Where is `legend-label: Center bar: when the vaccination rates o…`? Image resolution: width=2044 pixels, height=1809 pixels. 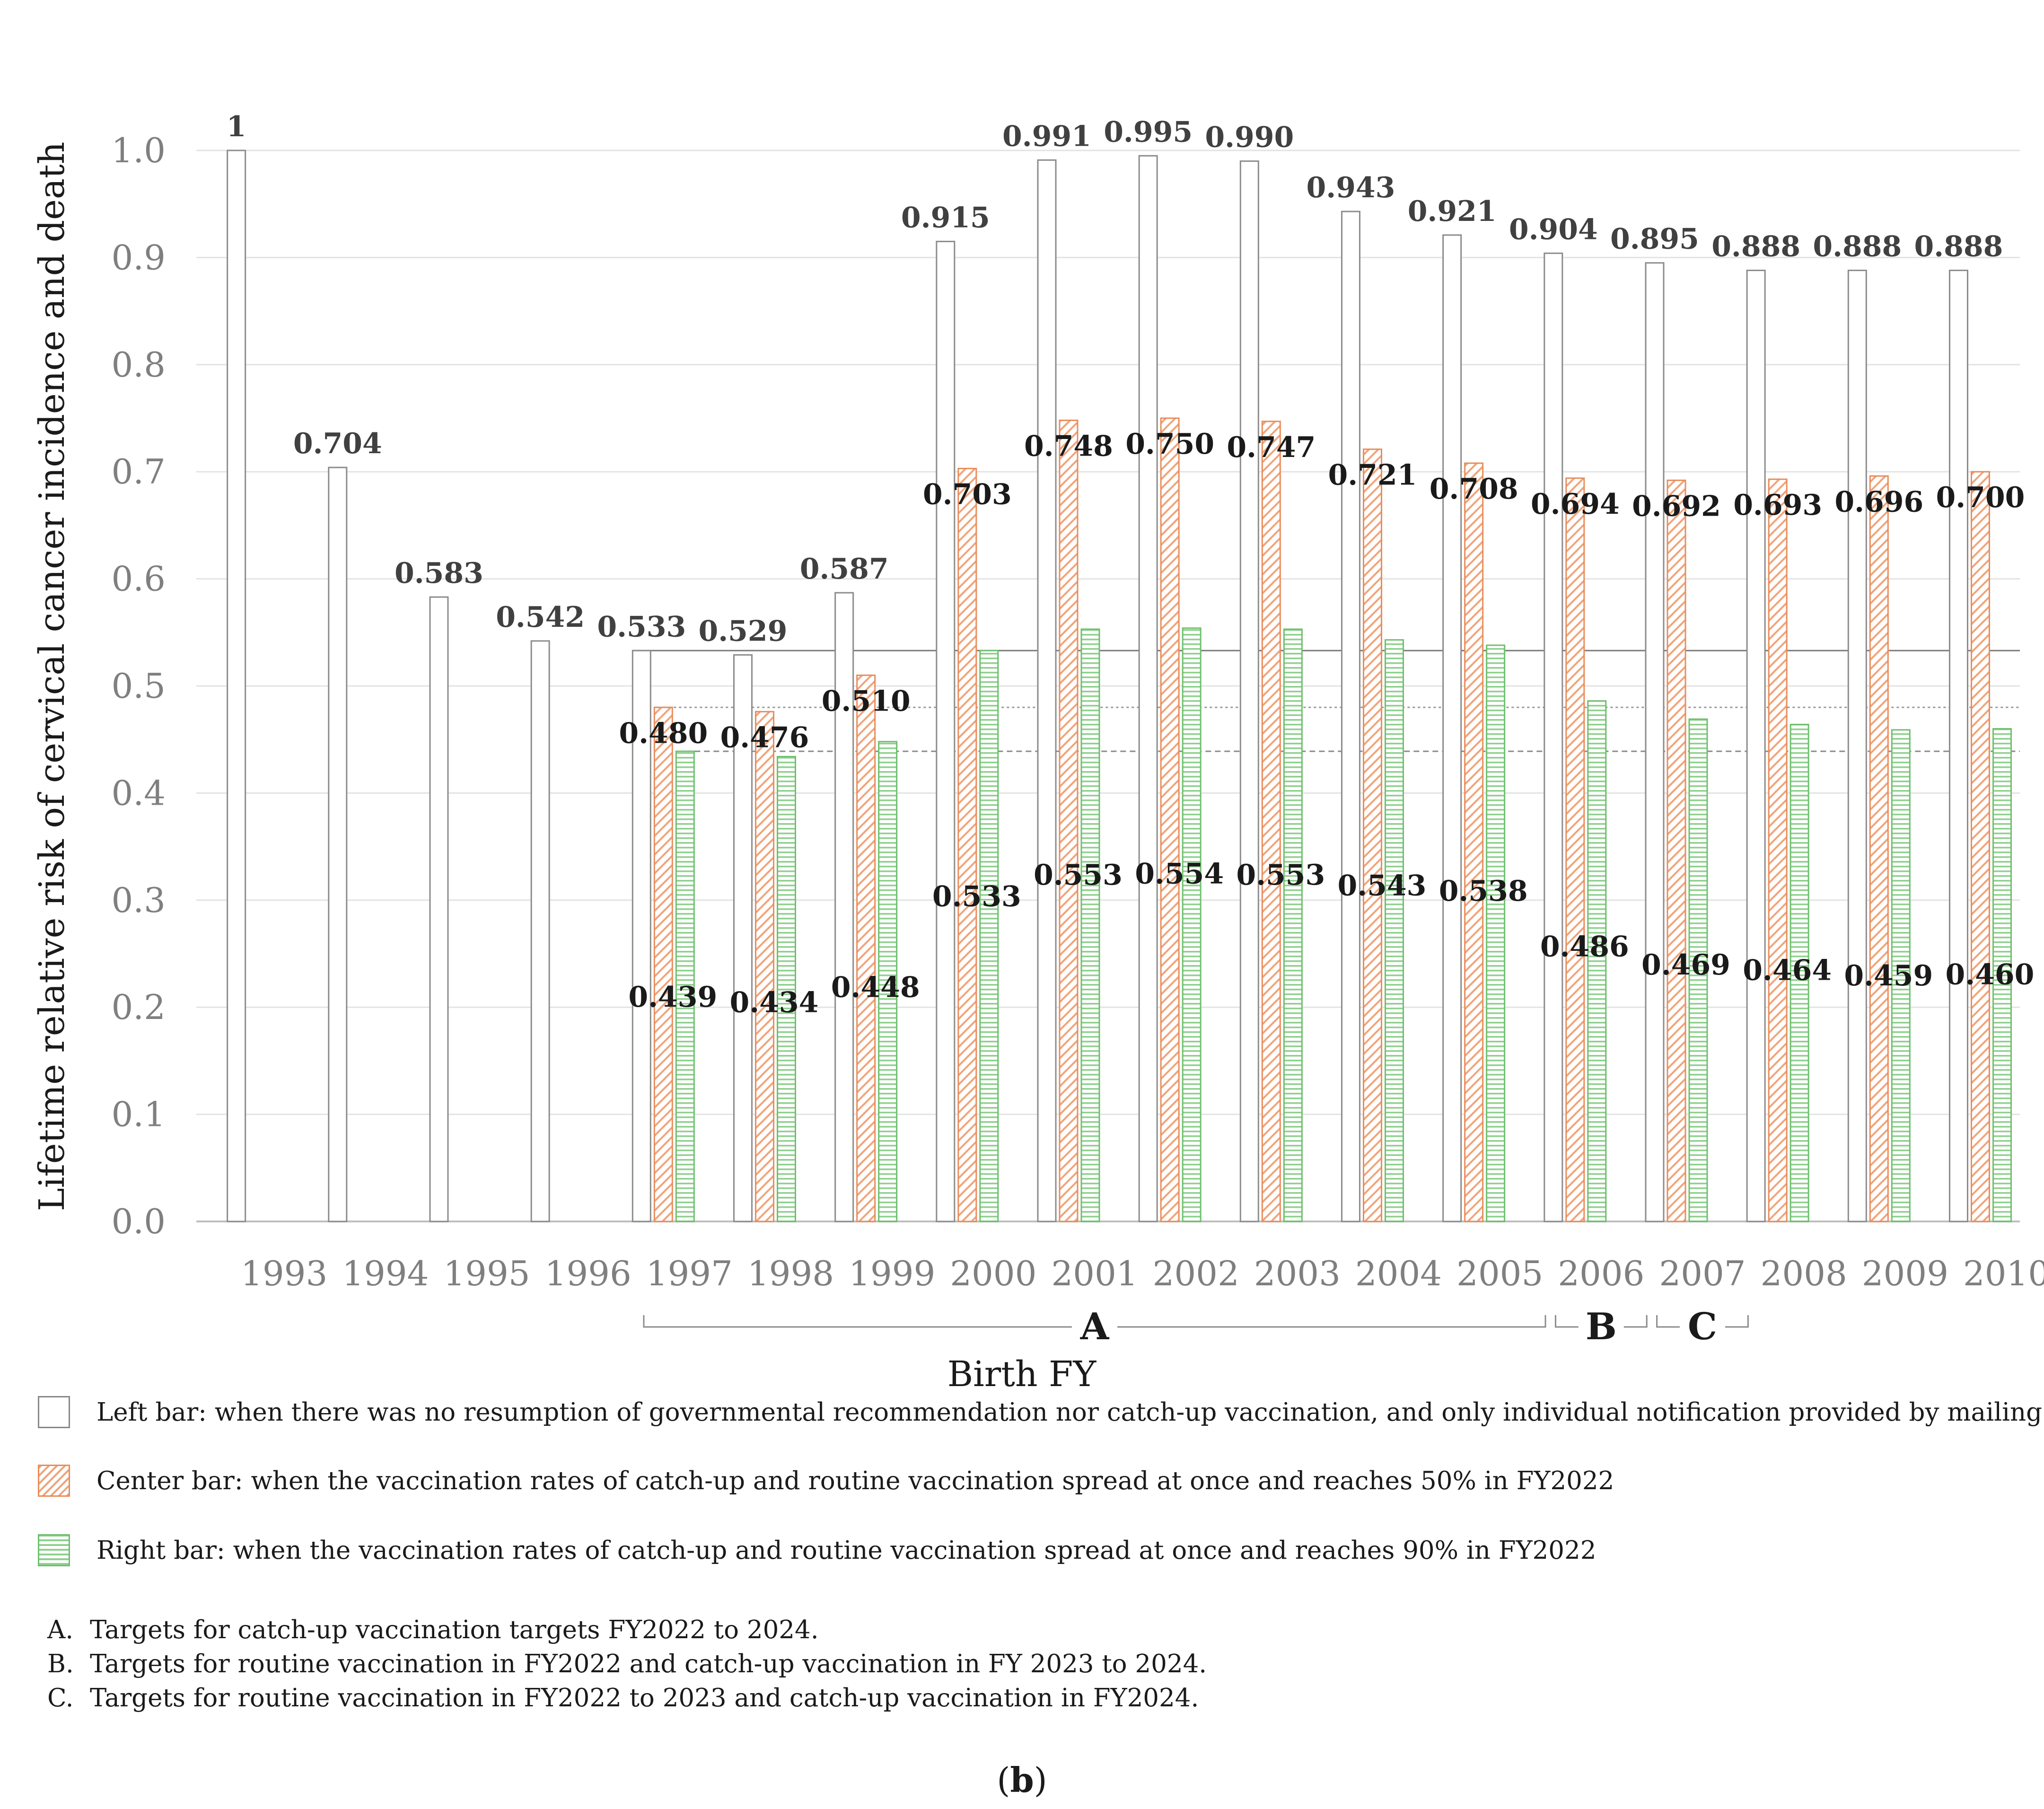 legend-label: Center bar: when the vaccination rates o… is located at coordinates (855, 1481).